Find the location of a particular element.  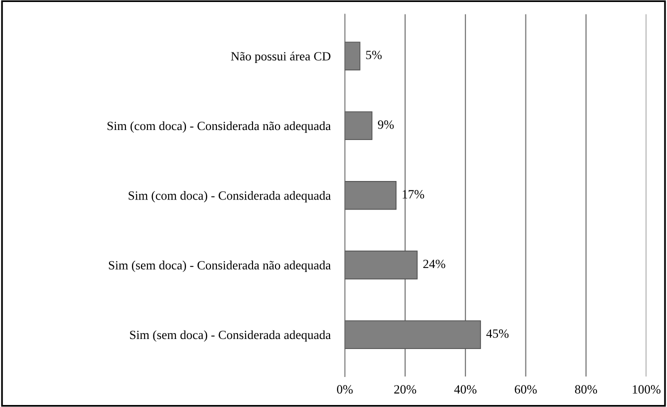

x-tick-label: 20% is located at coordinates (405, 389).